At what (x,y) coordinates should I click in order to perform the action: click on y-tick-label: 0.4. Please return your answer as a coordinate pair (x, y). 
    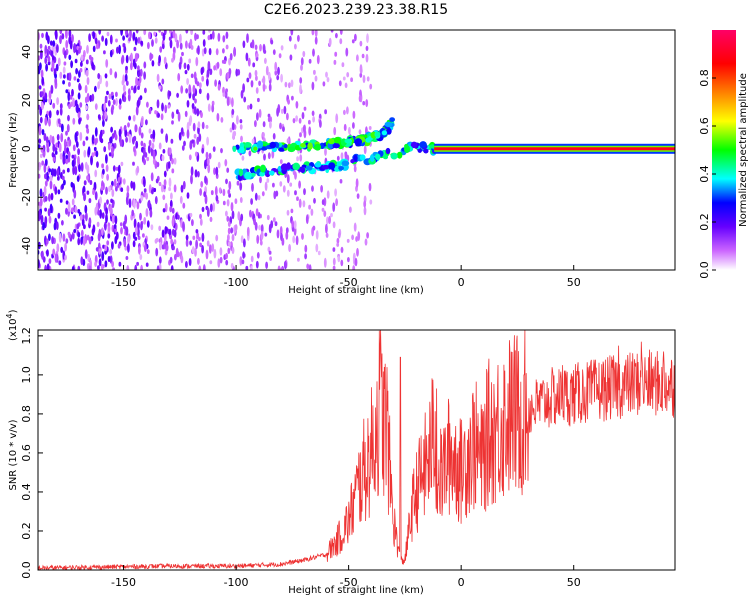
    Looking at the image, I should click on (26, 492).